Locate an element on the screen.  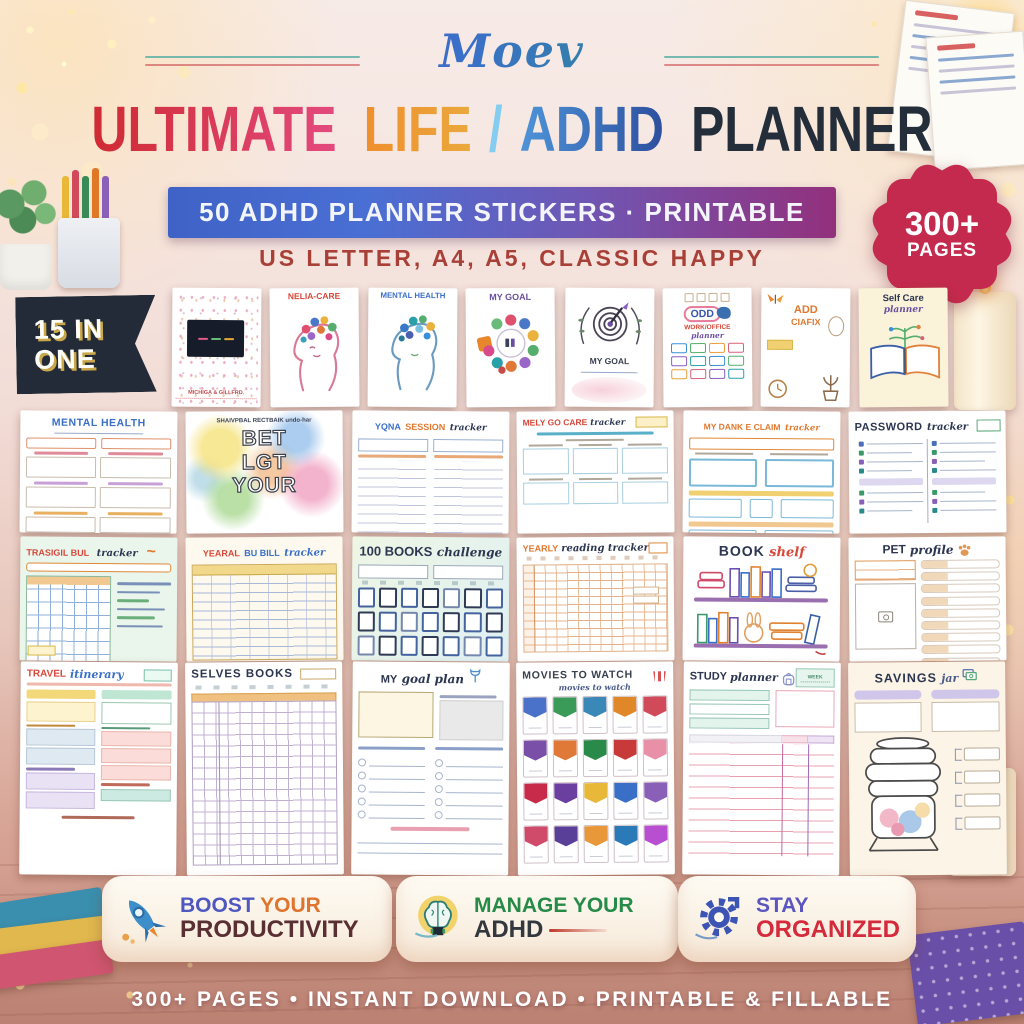
brain-head-illustration is located at coordinates (414, 353).